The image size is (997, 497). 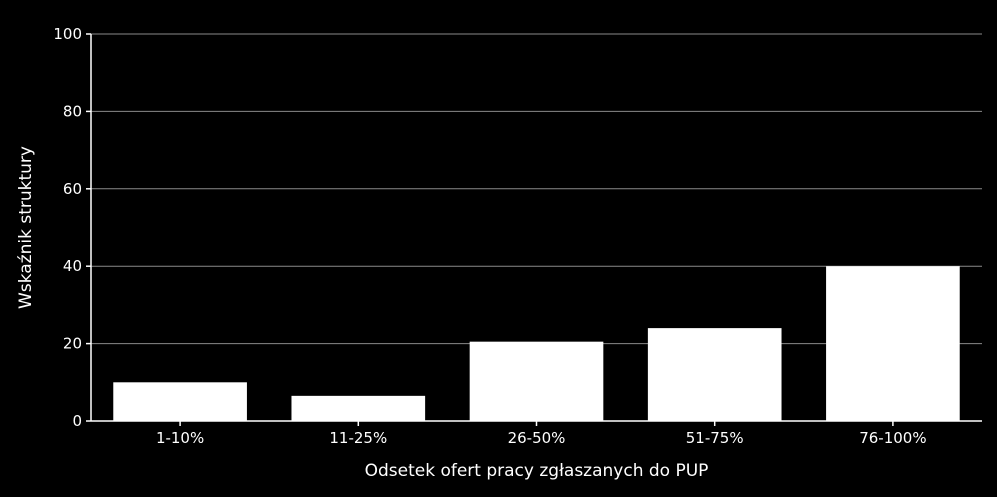 What do you see at coordinates (536, 381) in the screenshot?
I see `bar-26-50pct` at bounding box center [536, 381].